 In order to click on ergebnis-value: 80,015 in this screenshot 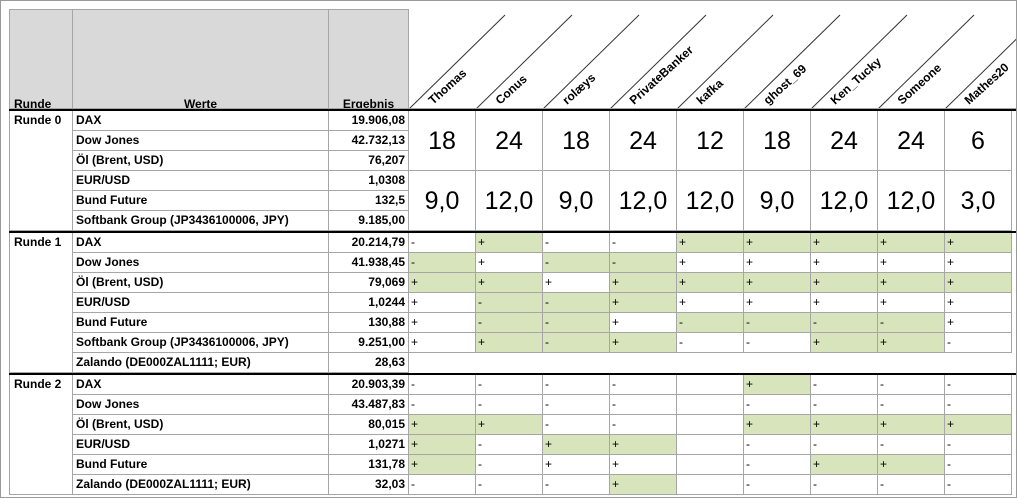, I will do `click(369, 425)`.